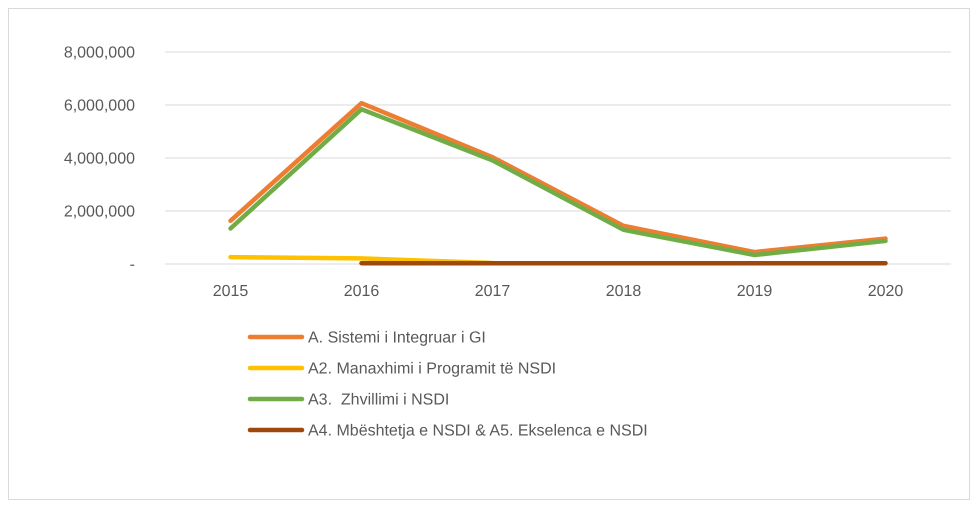  I want to click on x-tick-label: 2015, so click(230, 291).